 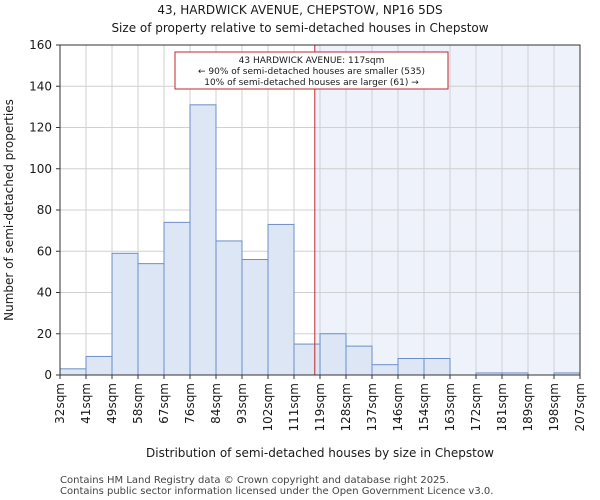 What do you see at coordinates (294, 407) in the screenshot?
I see `x-tick-label: 111sqm` at bounding box center [294, 407].